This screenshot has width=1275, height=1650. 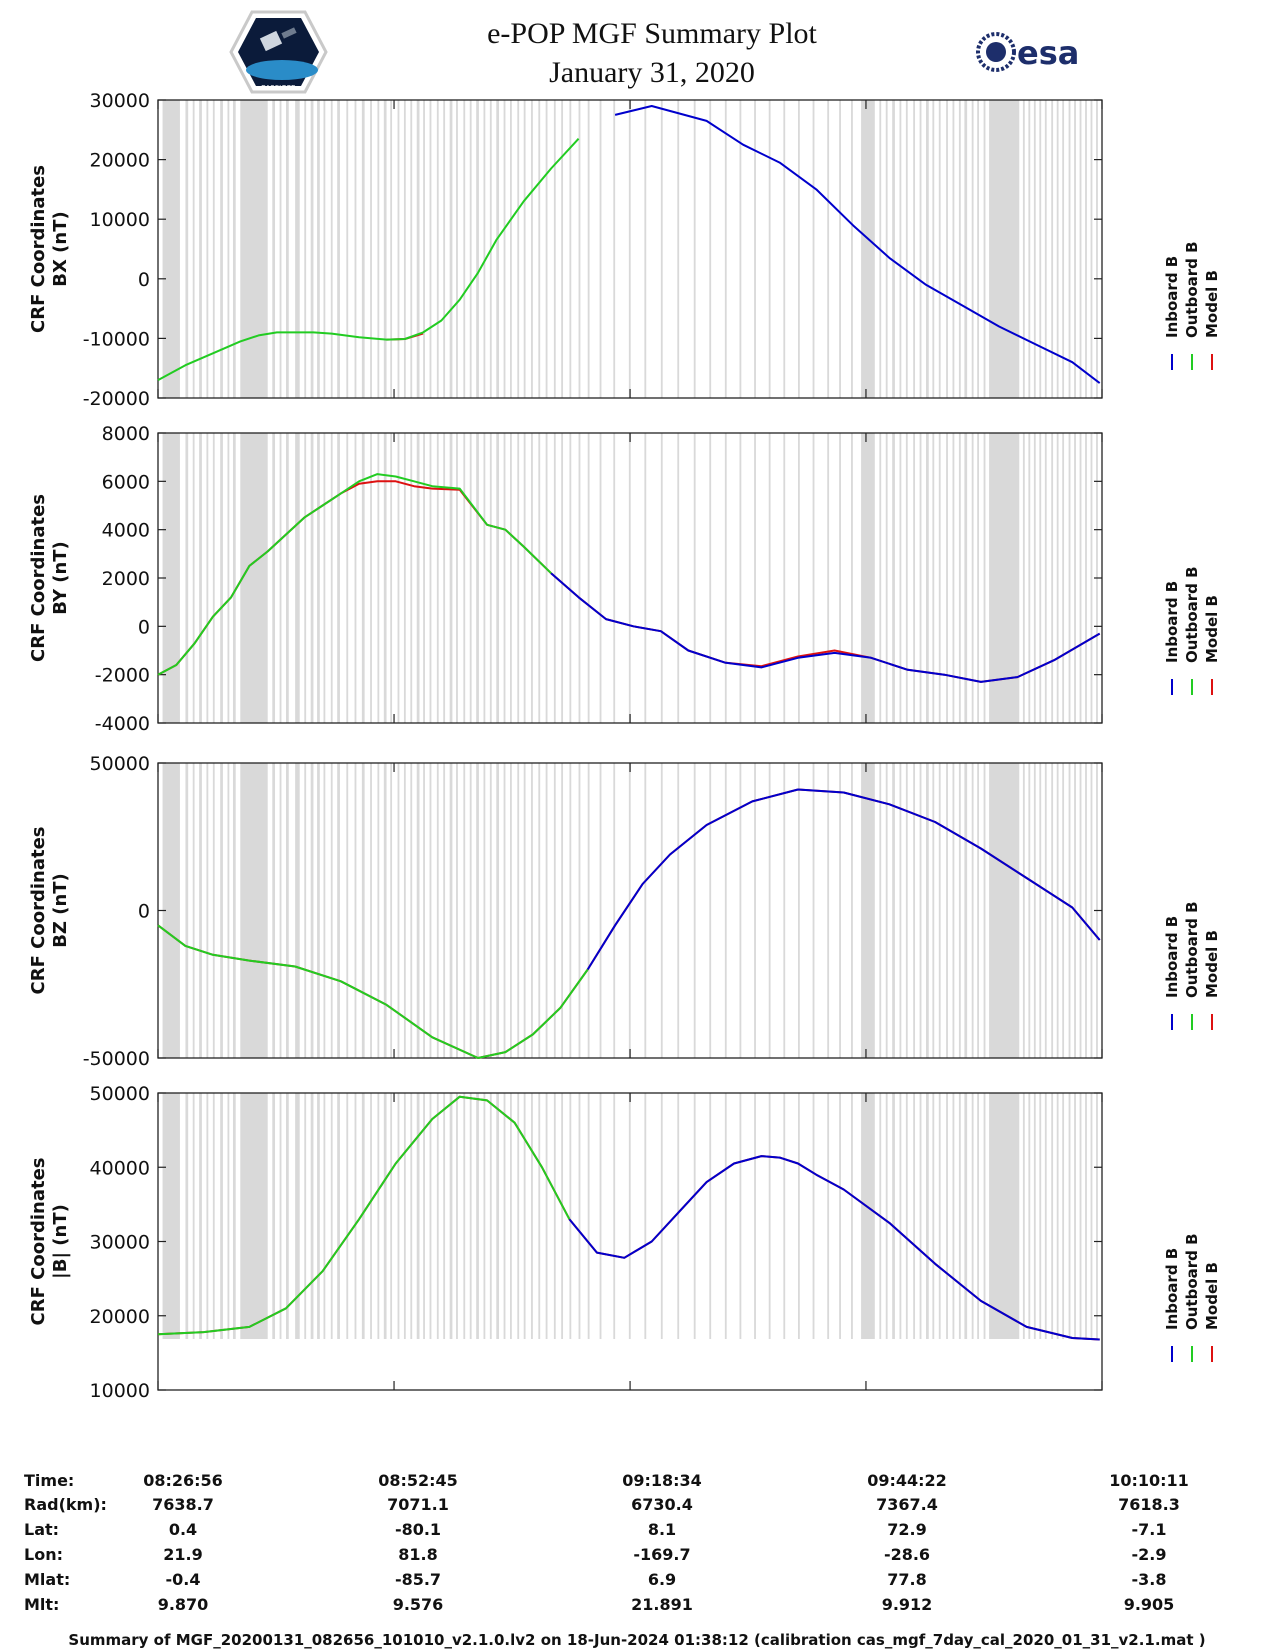 I want to click on y-tick-label: 0, so click(x=144, y=912).